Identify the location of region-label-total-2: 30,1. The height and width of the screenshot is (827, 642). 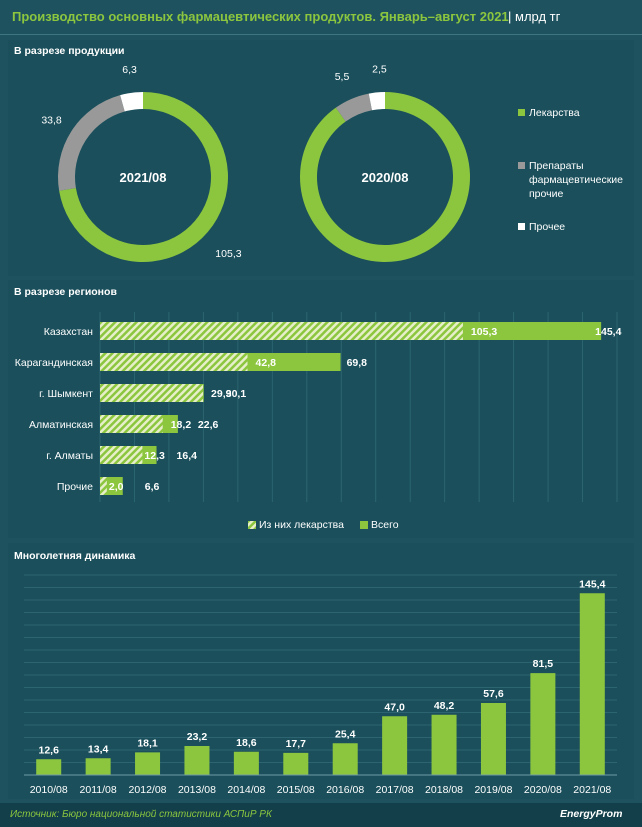
(236, 394).